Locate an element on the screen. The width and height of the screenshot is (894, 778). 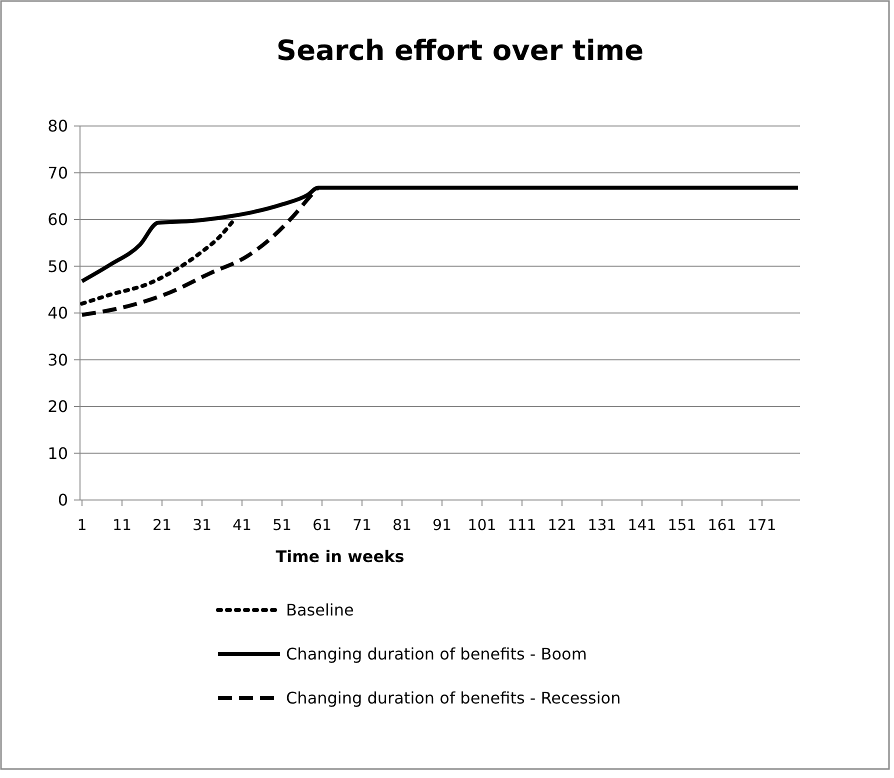
x-tick-label: 121 is located at coordinates (562, 525).